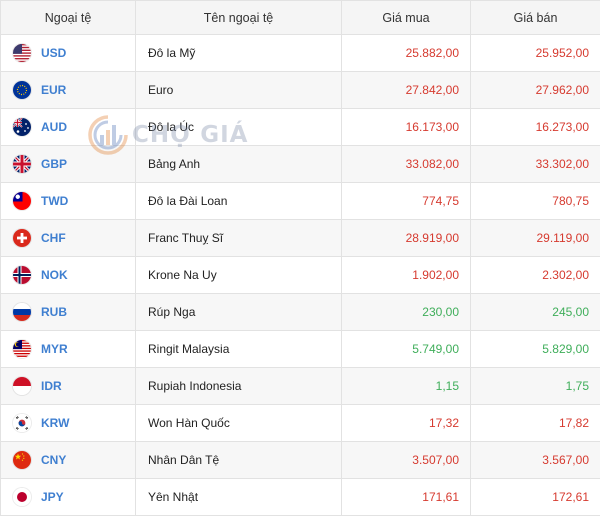 The height and width of the screenshot is (516, 600). Describe the element at coordinates (54, 201) in the screenshot. I see `currency-code: TWD` at that location.